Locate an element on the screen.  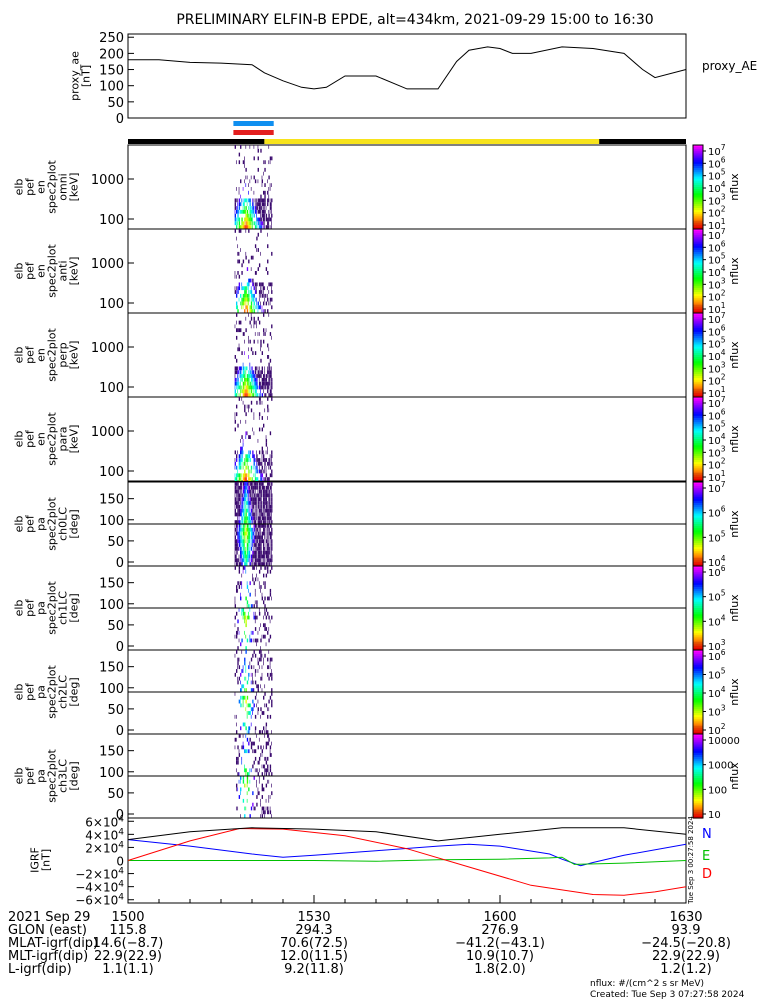
colorbar-tick-label: 10⁶ is located at coordinates (717, 162).